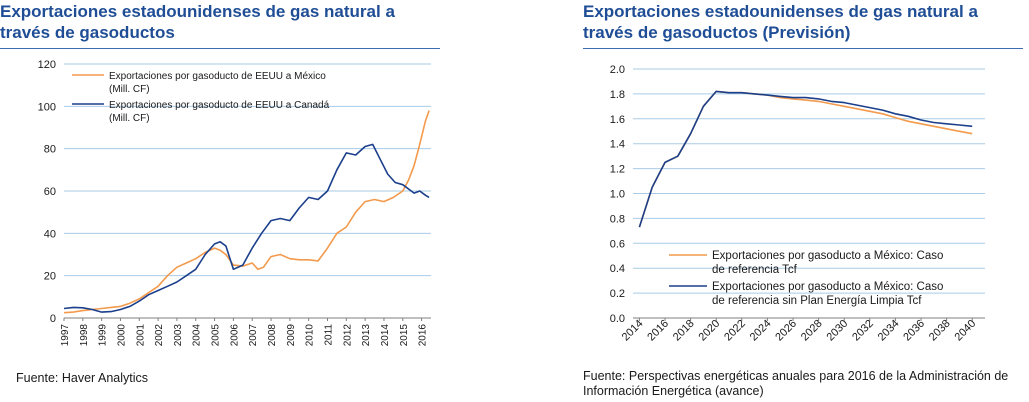 Image resolution: width=1029 pixels, height=402 pixels. Describe the element at coordinates (65, 335) in the screenshot. I see `x-tick-label: 1997` at that location.